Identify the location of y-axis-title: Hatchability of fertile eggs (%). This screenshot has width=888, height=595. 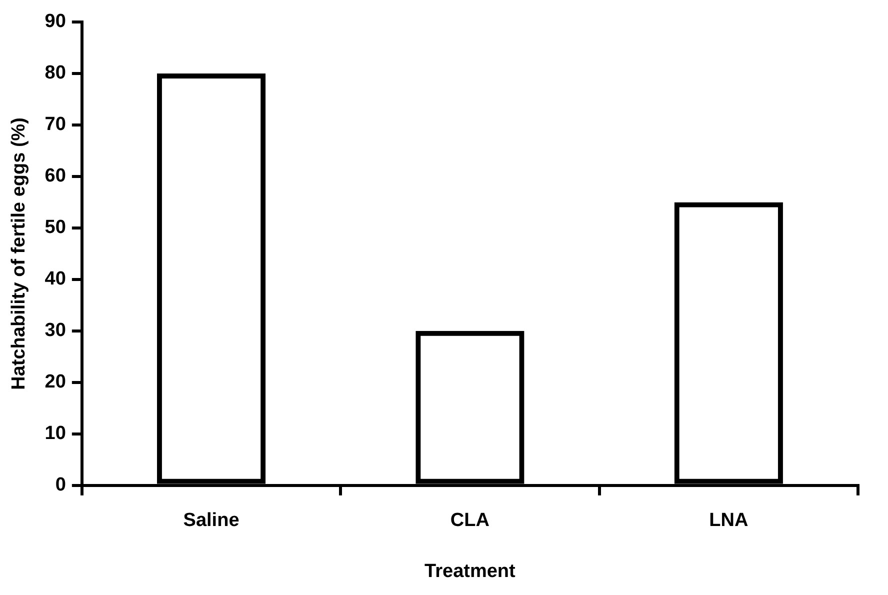
(19, 254).